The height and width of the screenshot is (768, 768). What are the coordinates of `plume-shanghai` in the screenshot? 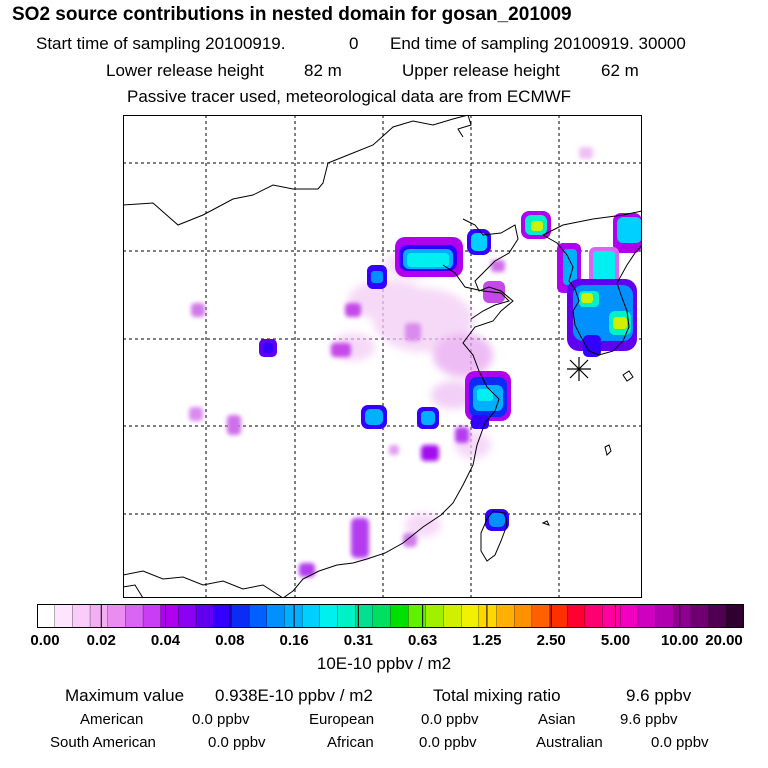 It's located at (488, 400).